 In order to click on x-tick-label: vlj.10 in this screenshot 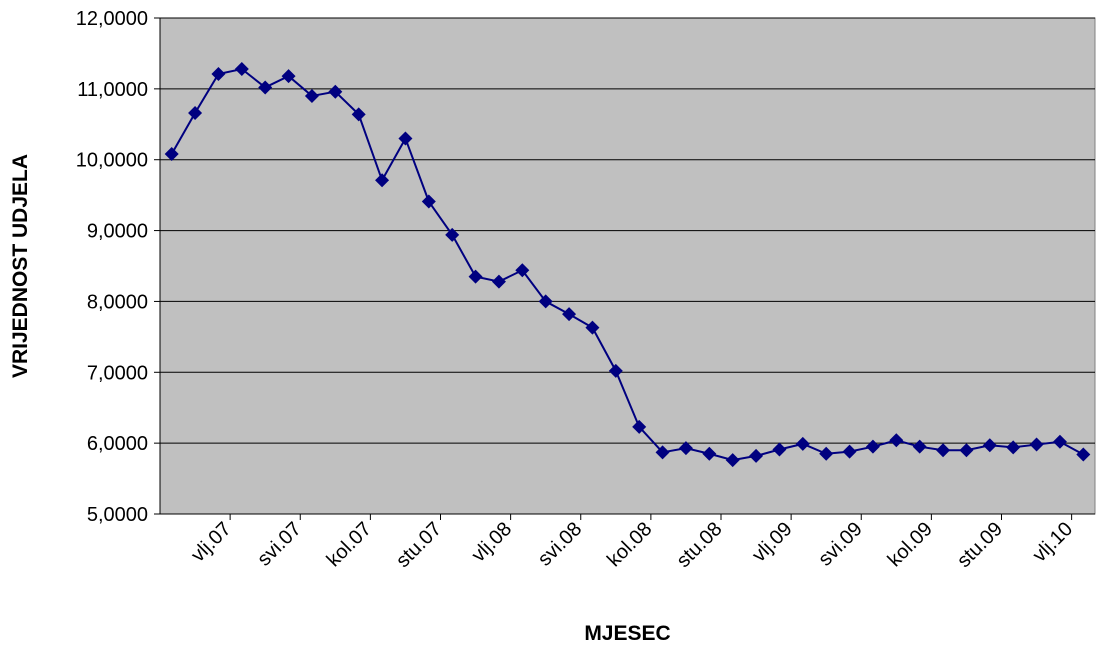, I will do `click(1053, 542)`.